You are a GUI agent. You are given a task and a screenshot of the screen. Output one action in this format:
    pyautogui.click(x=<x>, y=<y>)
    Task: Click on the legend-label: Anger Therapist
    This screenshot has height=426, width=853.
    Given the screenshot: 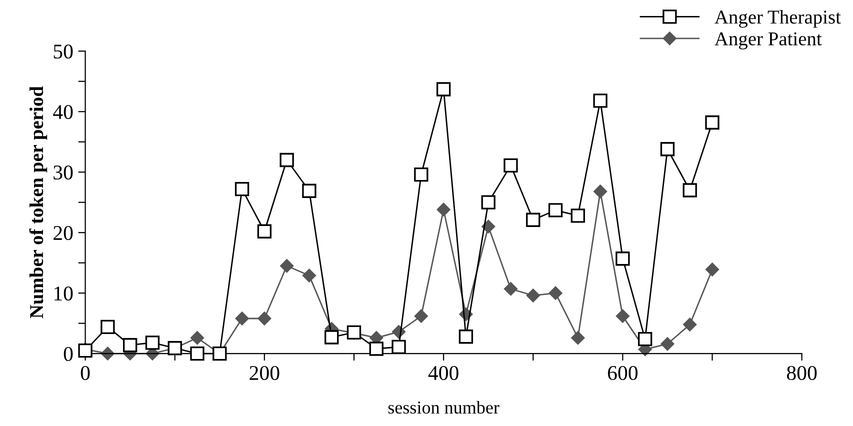 What is the action you would take?
    pyautogui.click(x=777, y=19)
    